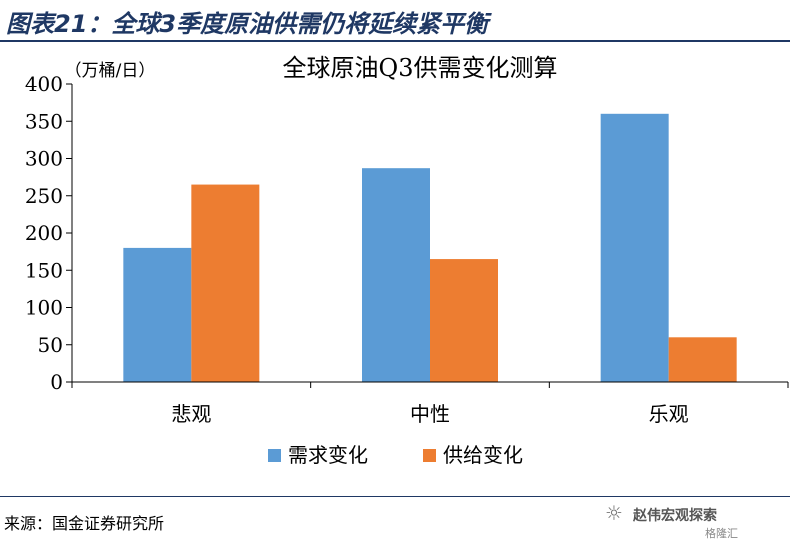 This screenshot has width=790, height=547. Describe the element at coordinates (395, 41) in the screenshot. I see `header-divider` at that location.